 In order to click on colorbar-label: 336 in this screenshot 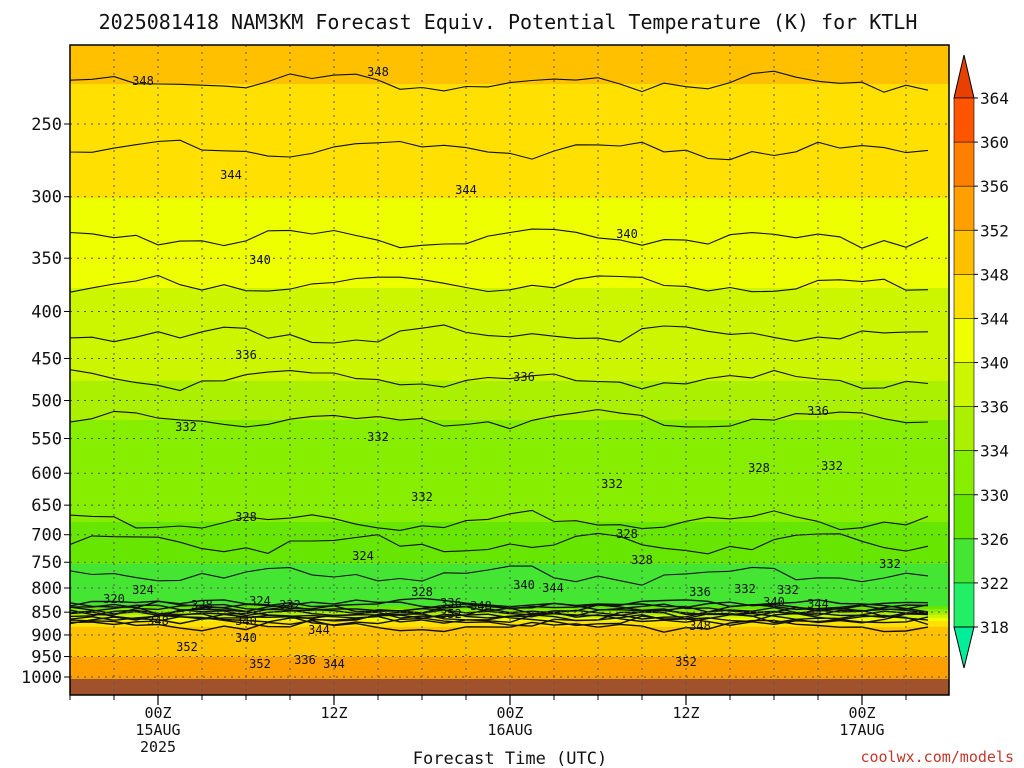, I will do `click(994, 407)`.